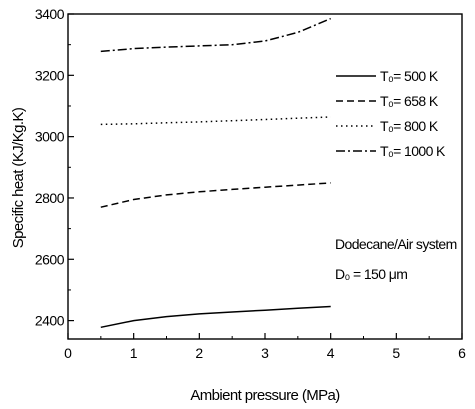  I want to click on legend: T₀= 500 K T₀= 658 K T₀= 800 K T₀= 1000 K, so click(391, 113).